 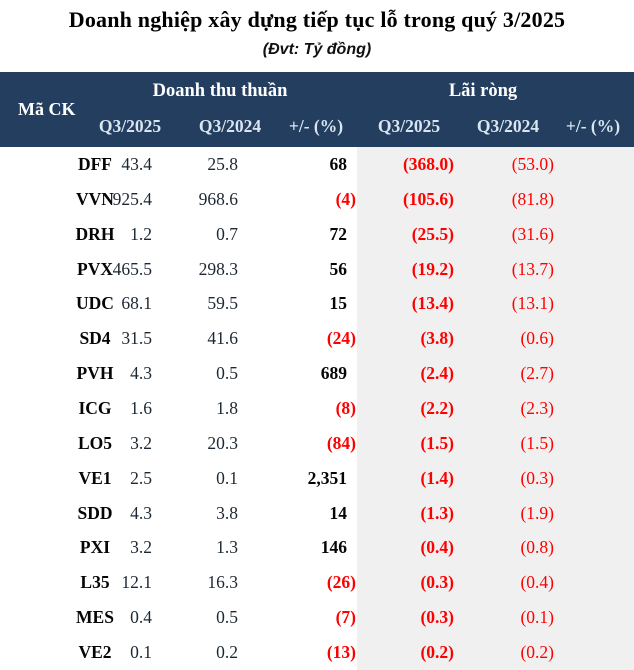 I want to click on cell-profit-q3-2025: (13.4), so click(x=432, y=303).